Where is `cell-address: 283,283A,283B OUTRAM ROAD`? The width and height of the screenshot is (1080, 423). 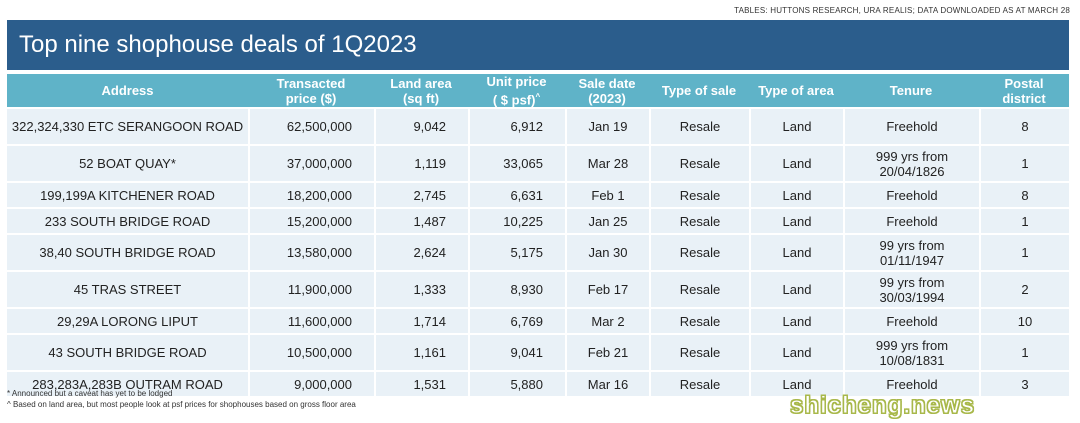 cell-address: 283,283A,283B OUTRAM ROAD is located at coordinates (127, 384).